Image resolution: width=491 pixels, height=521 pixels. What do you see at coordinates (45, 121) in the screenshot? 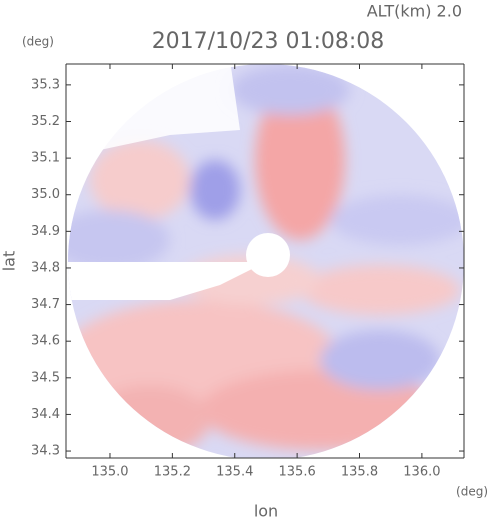
I see `y-tick-label: 35.2` at bounding box center [45, 121].